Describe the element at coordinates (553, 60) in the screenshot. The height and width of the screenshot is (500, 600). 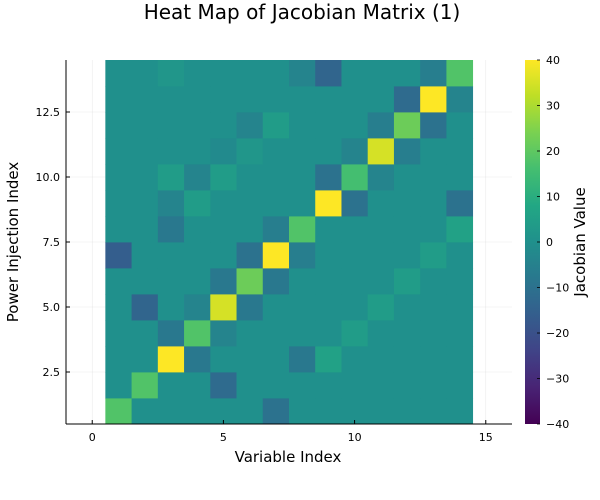
I see `colorbar-tick-label: 40` at that location.